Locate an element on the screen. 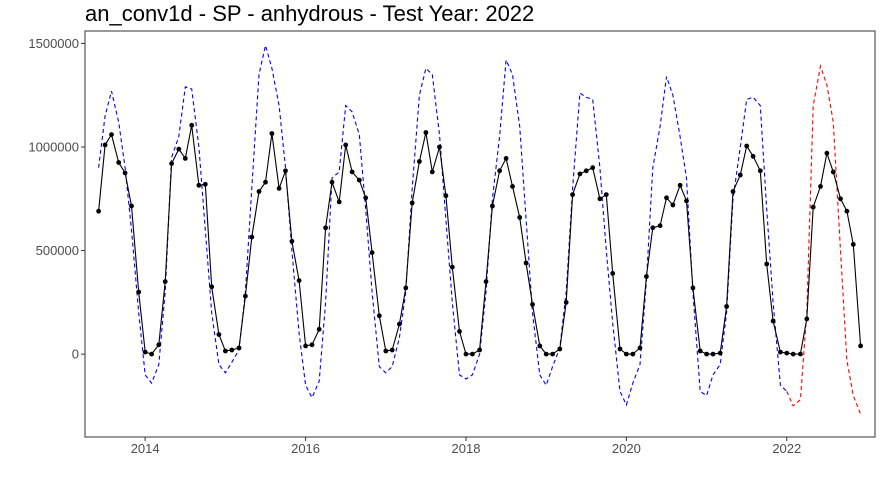 The width and height of the screenshot is (880, 480). x-axis: 2014 2016 2018 2020 2022 is located at coordinates (466, 446).